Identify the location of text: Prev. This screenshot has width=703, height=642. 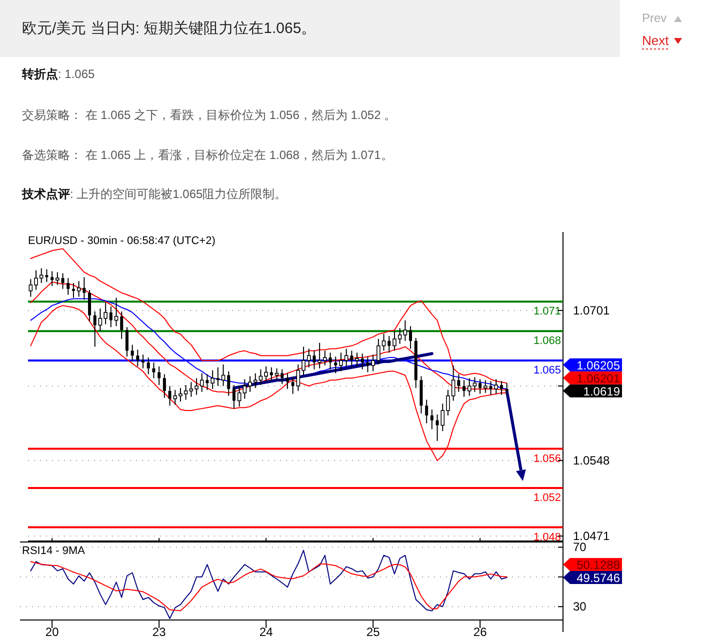
(654, 18).